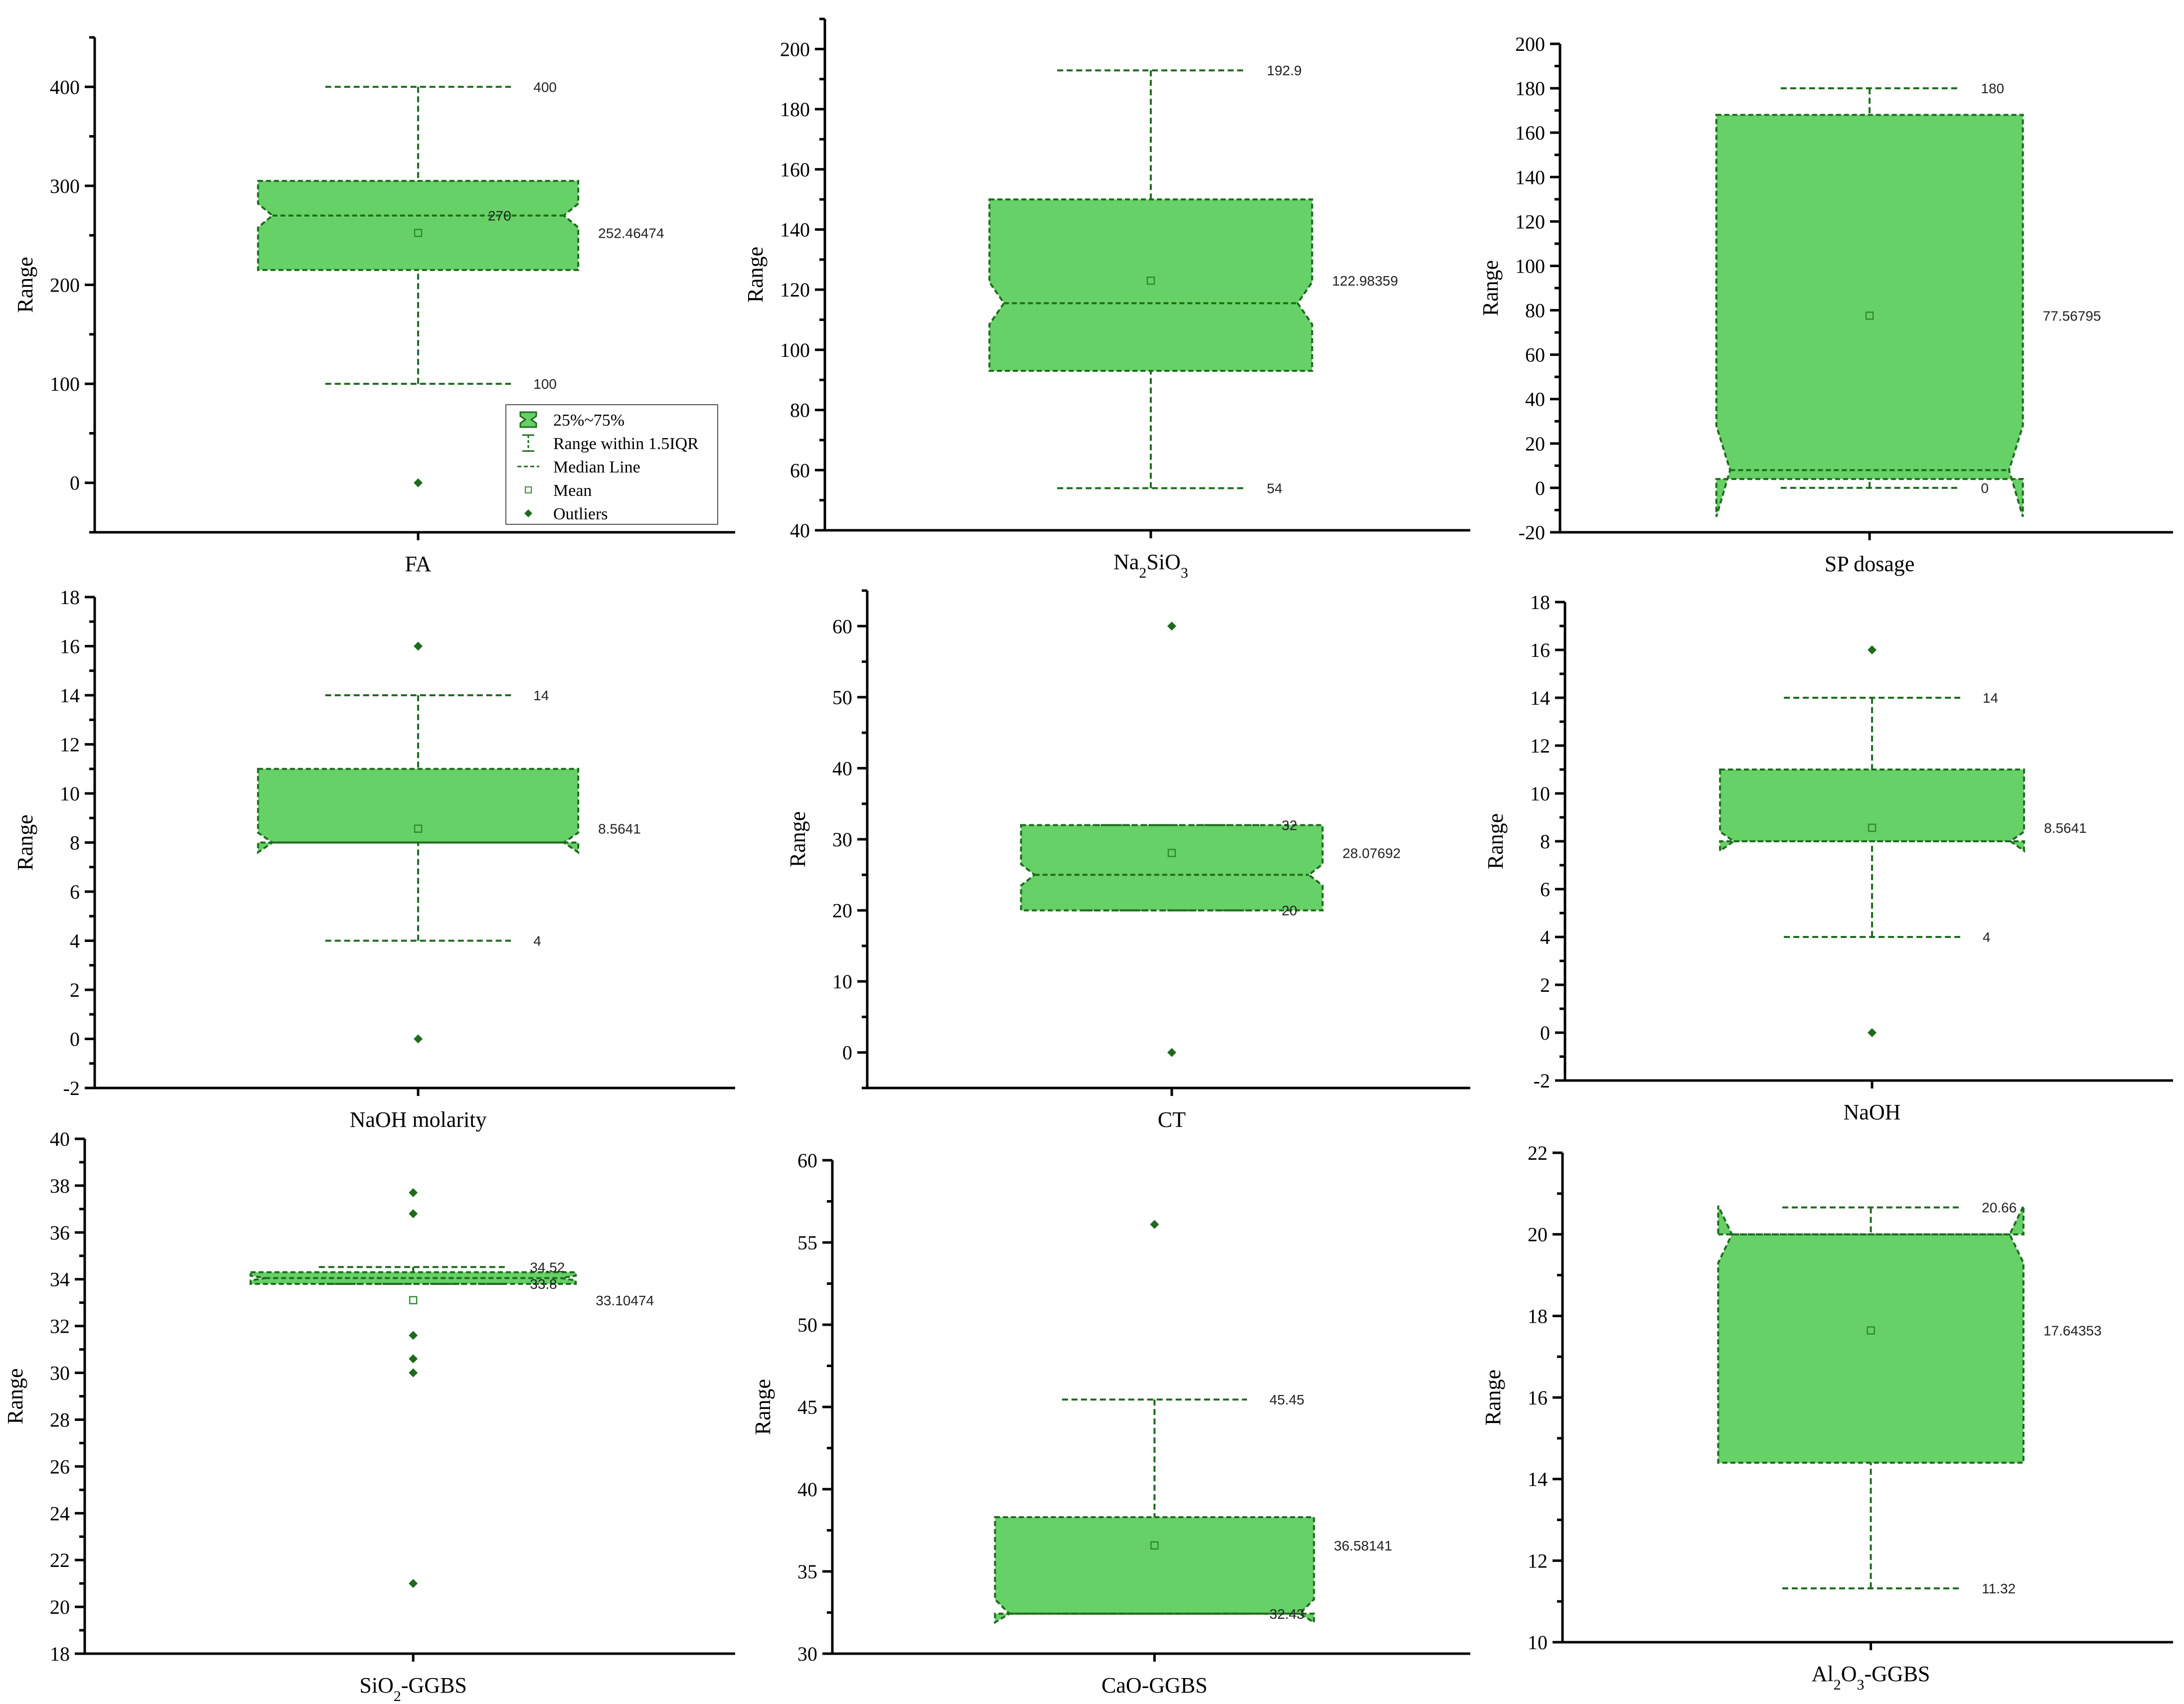 The image size is (2184, 1704). What do you see at coordinates (1172, 1119) in the screenshot?
I see `x-axis-title: CT` at bounding box center [1172, 1119].